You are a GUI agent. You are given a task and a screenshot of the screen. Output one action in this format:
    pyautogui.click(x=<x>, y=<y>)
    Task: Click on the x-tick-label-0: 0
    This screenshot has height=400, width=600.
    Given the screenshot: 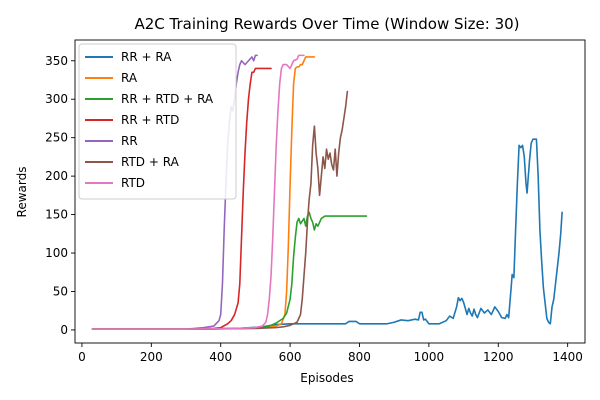 What is the action you would take?
    pyautogui.click(x=82, y=357)
    